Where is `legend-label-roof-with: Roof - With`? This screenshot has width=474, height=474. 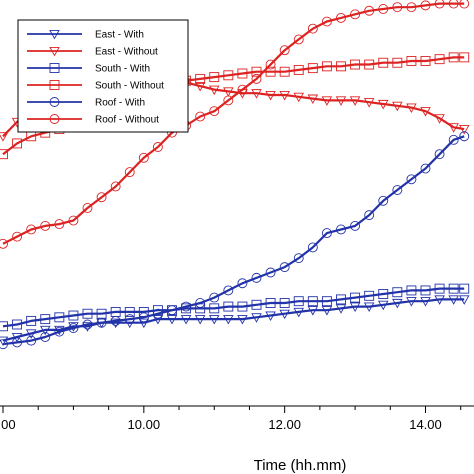
legend-label-roof-with: Roof - With is located at coordinates (120, 103).